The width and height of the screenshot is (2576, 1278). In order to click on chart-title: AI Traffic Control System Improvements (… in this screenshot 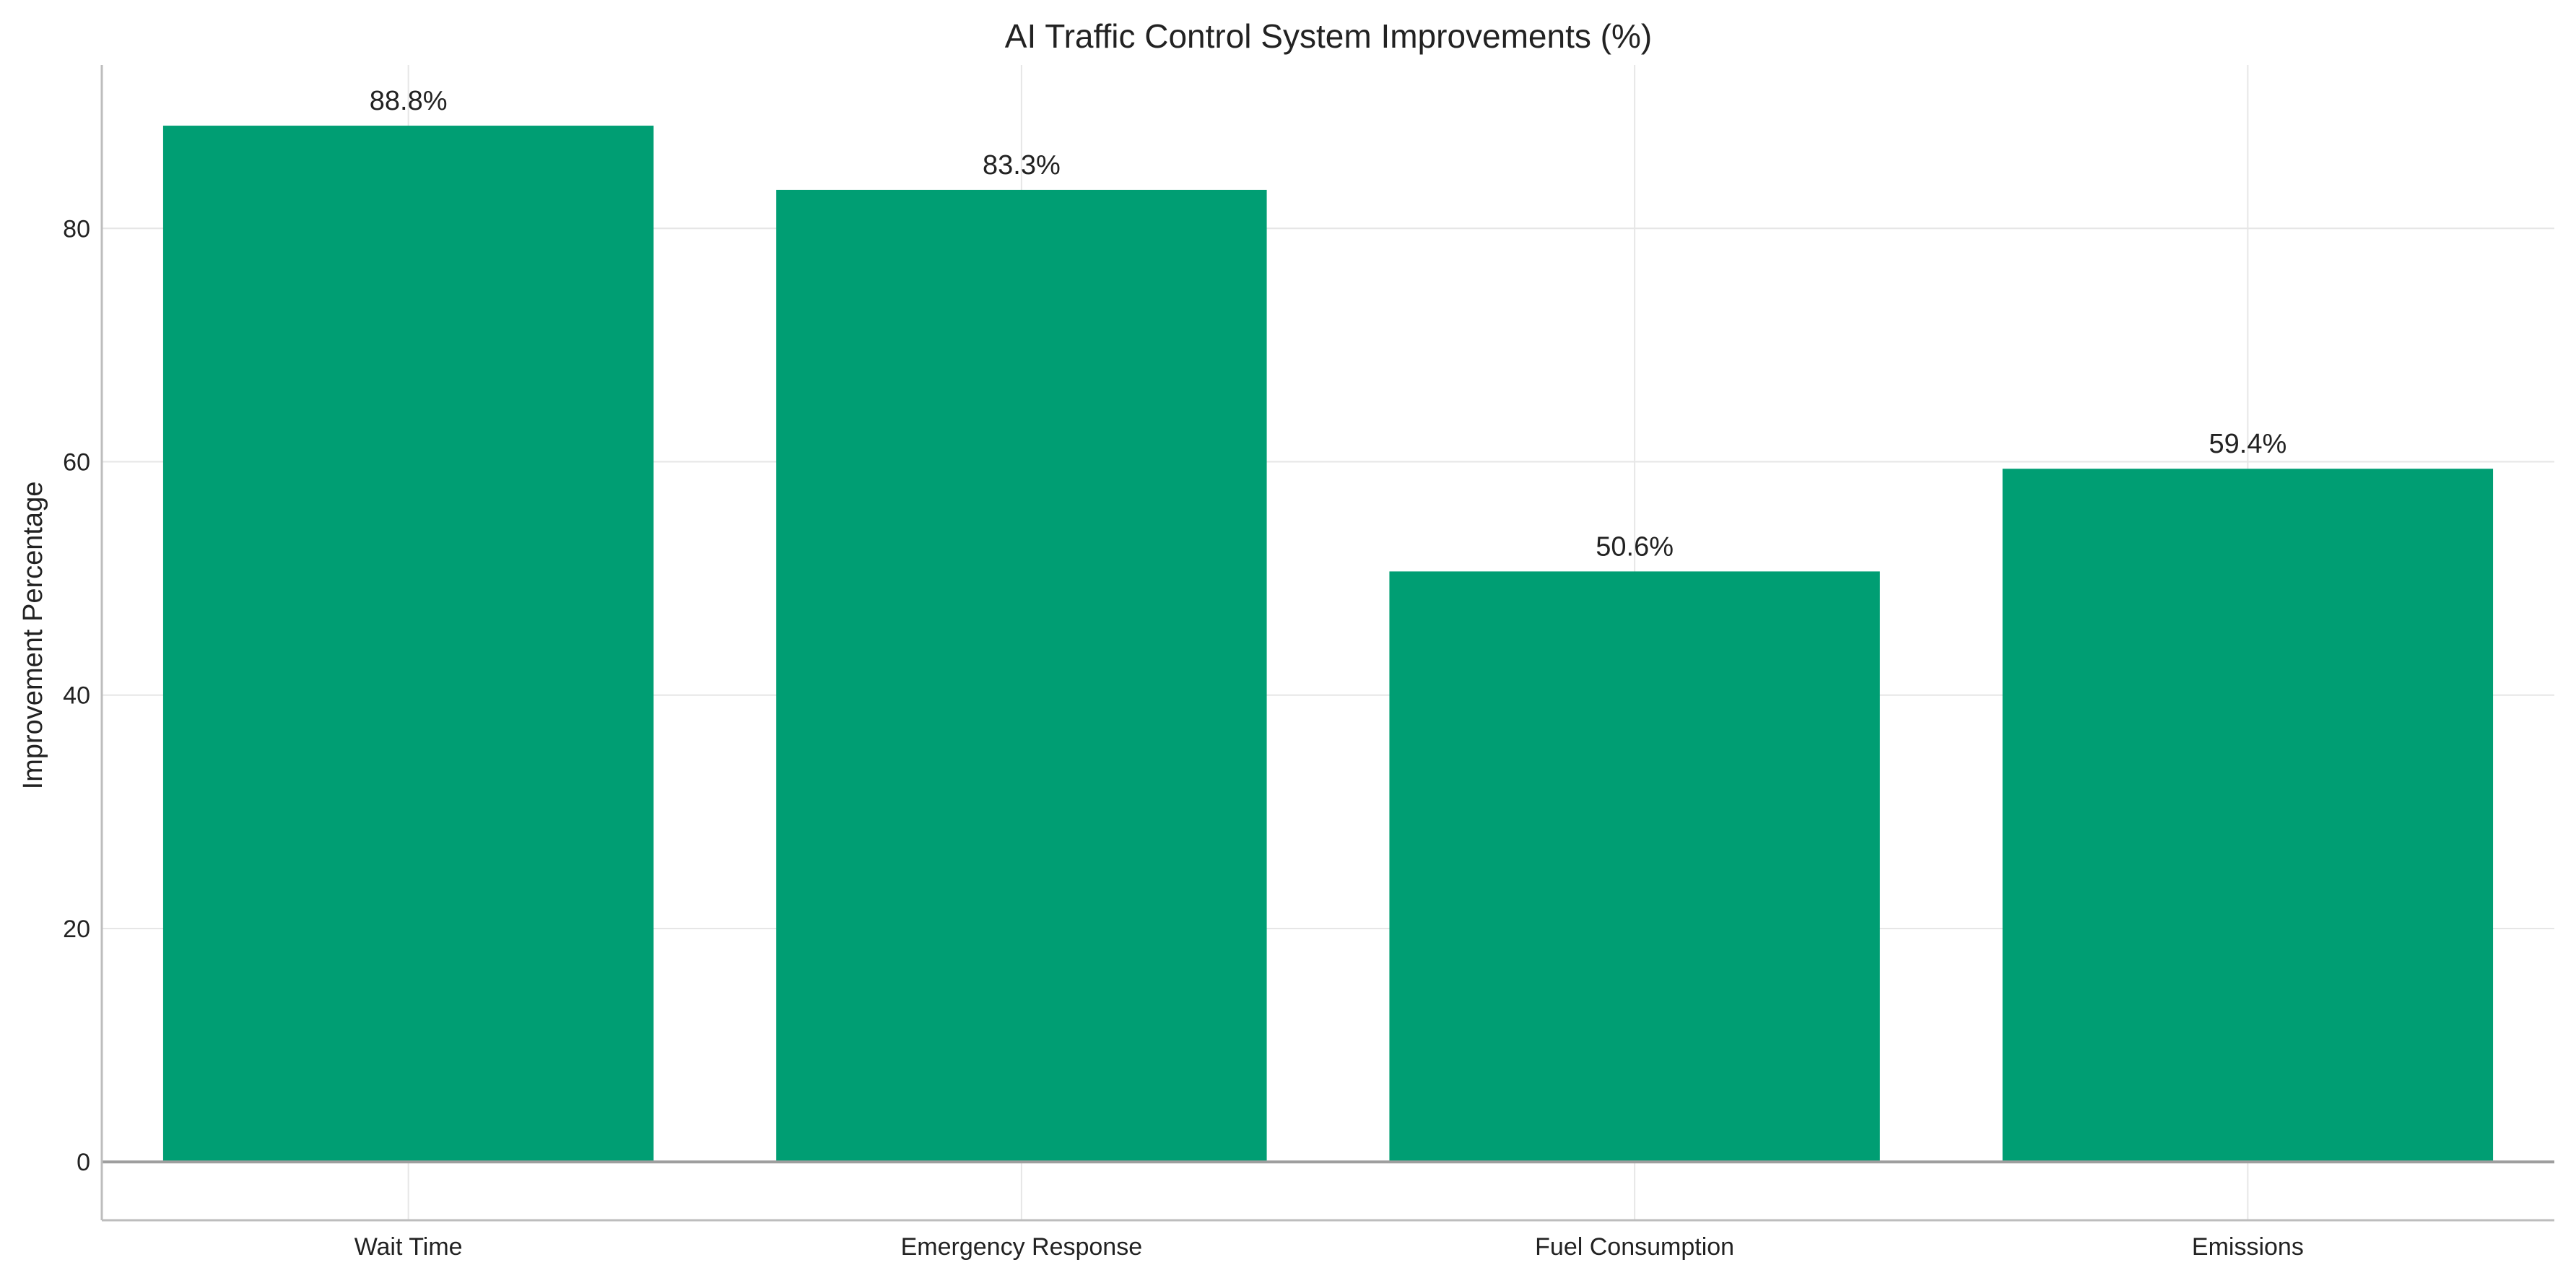, I will do `click(1328, 36)`.